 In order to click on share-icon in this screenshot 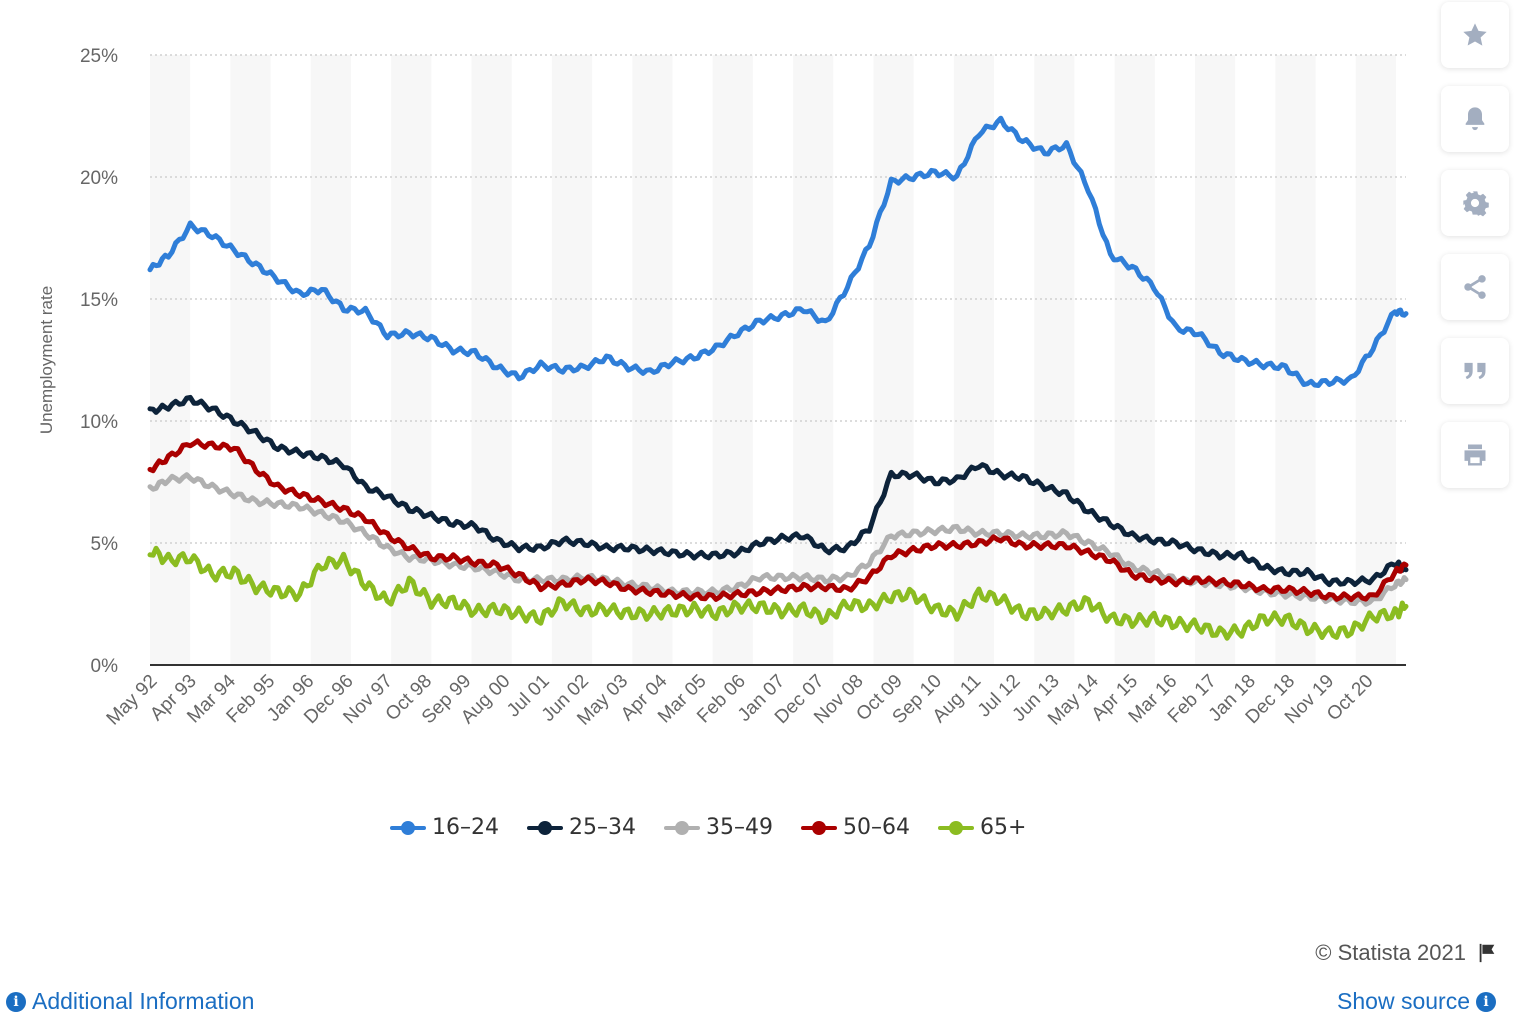, I will do `click(1475, 287)`.